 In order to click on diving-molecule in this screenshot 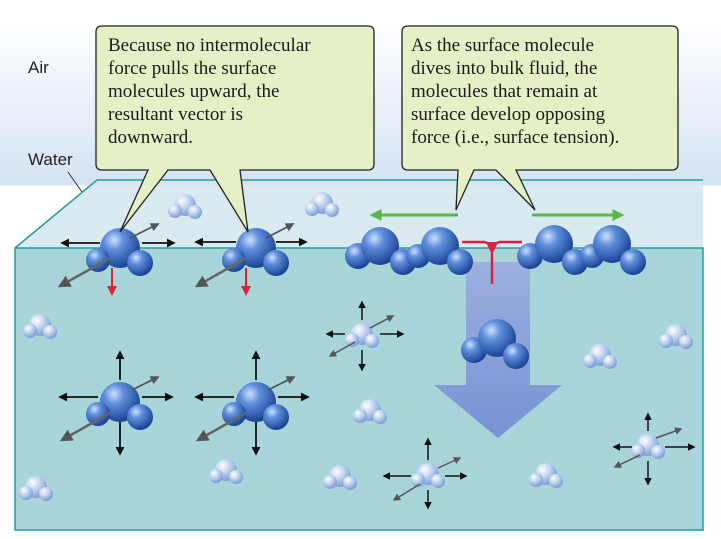, I will do `click(495, 344)`.